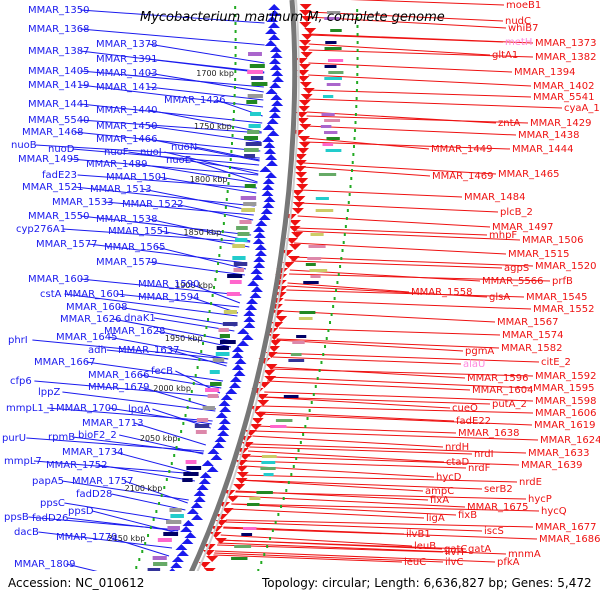  I want to click on left-gene-label: MMAR_1489, so click(117, 164).